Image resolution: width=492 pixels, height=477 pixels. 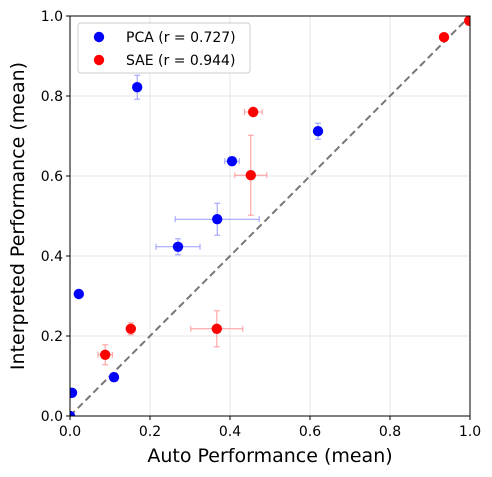 I want to click on y-tick-label: 0.2, so click(x=52, y=337).